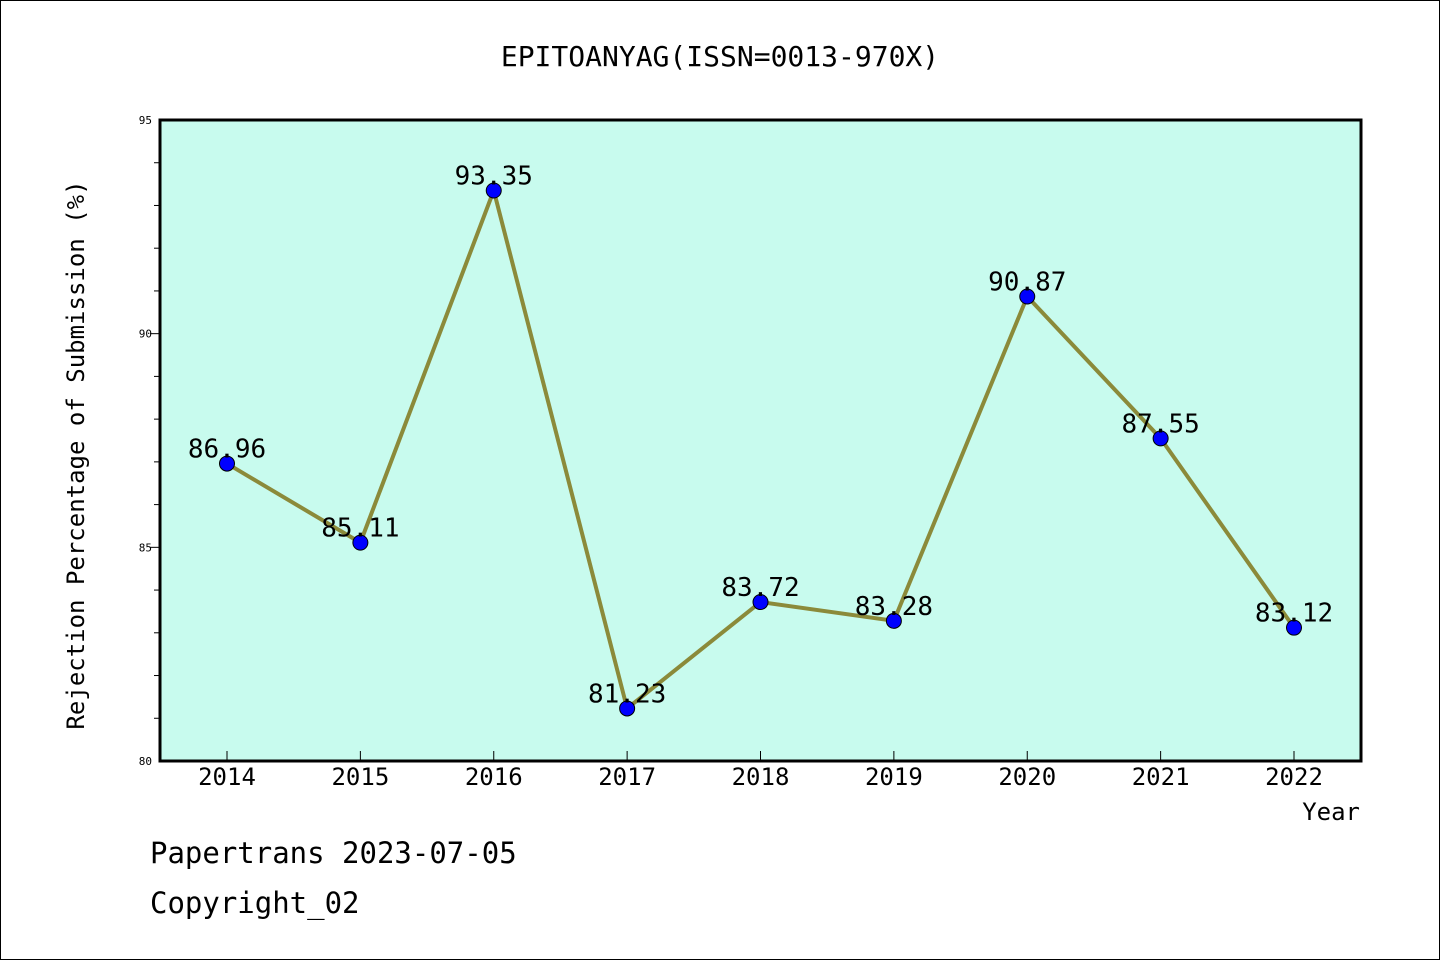 This screenshot has width=1440, height=960. Describe the element at coordinates (761, 777) in the screenshot. I see `x-tick-label: 2018` at that location.